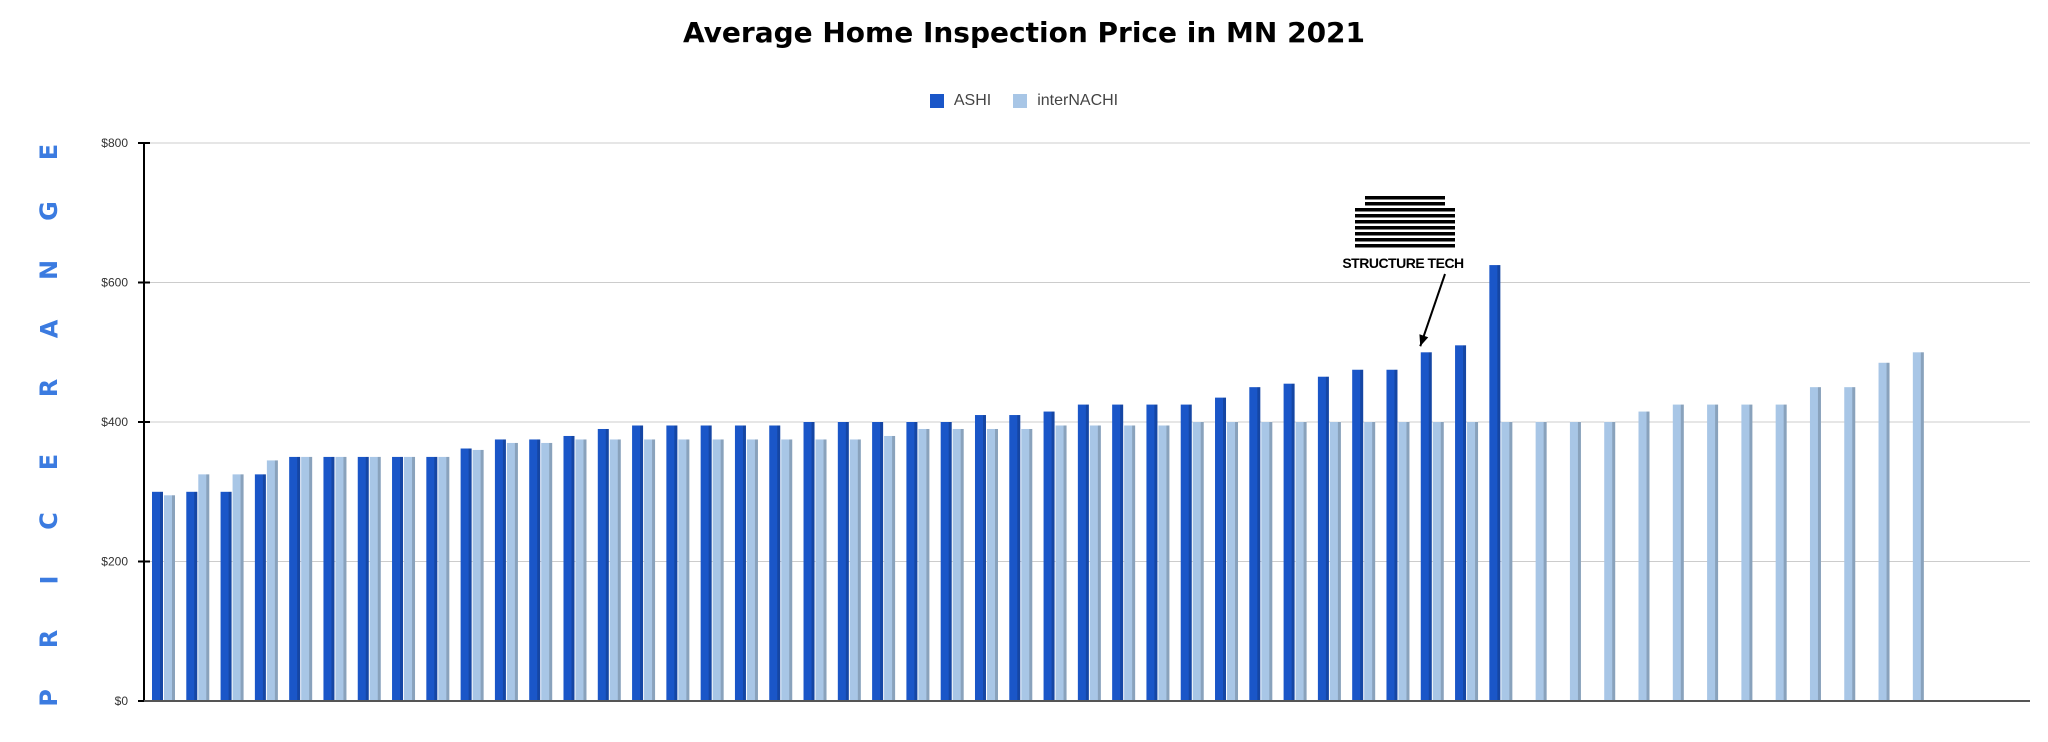  I want to click on legend: ASHI interNACHI, so click(1024, 101).